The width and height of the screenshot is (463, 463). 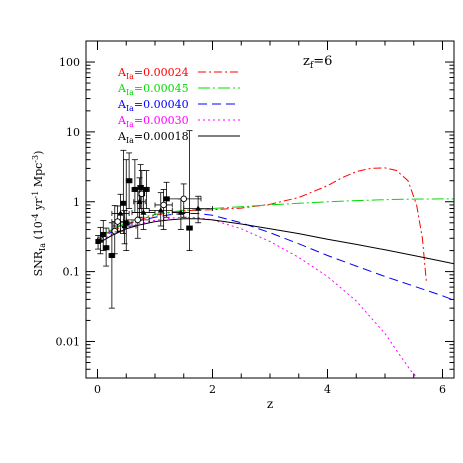 I want to click on observations-clip-group, so click(x=154, y=219).